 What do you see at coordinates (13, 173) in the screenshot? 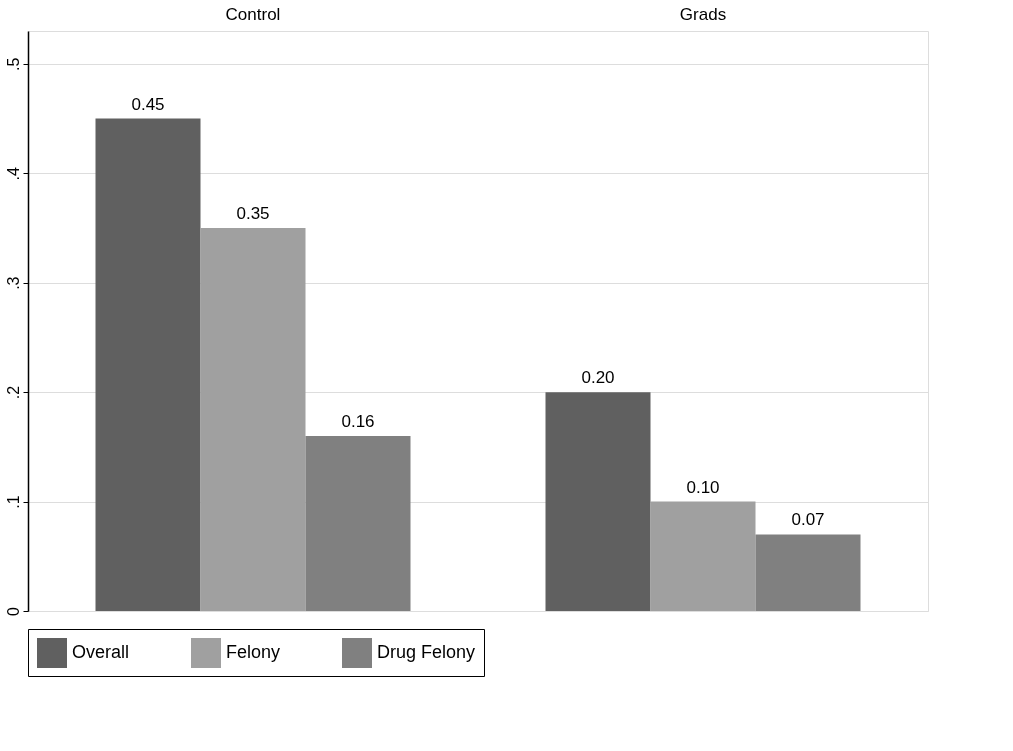
I see `y-tick-label: .4` at bounding box center [13, 173].